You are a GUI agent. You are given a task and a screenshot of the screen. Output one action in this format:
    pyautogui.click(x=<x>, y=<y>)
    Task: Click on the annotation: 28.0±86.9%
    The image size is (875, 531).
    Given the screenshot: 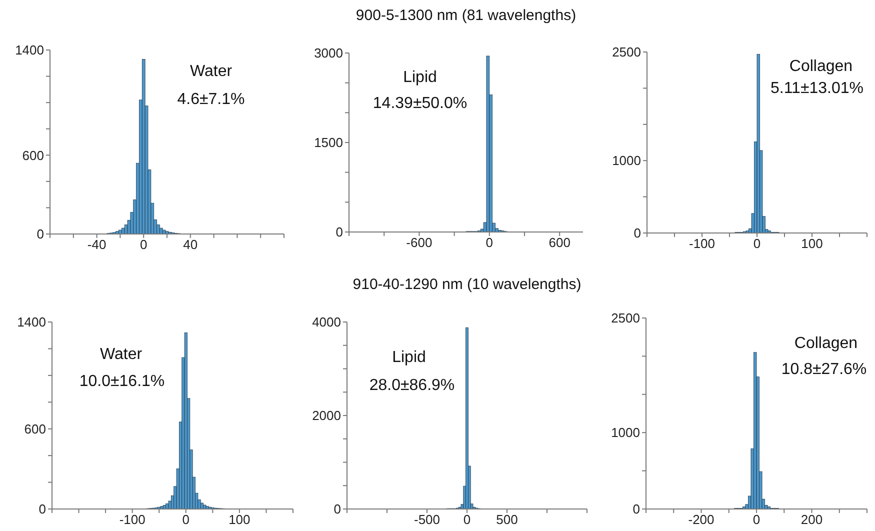 What is the action you would take?
    pyautogui.click(x=412, y=386)
    